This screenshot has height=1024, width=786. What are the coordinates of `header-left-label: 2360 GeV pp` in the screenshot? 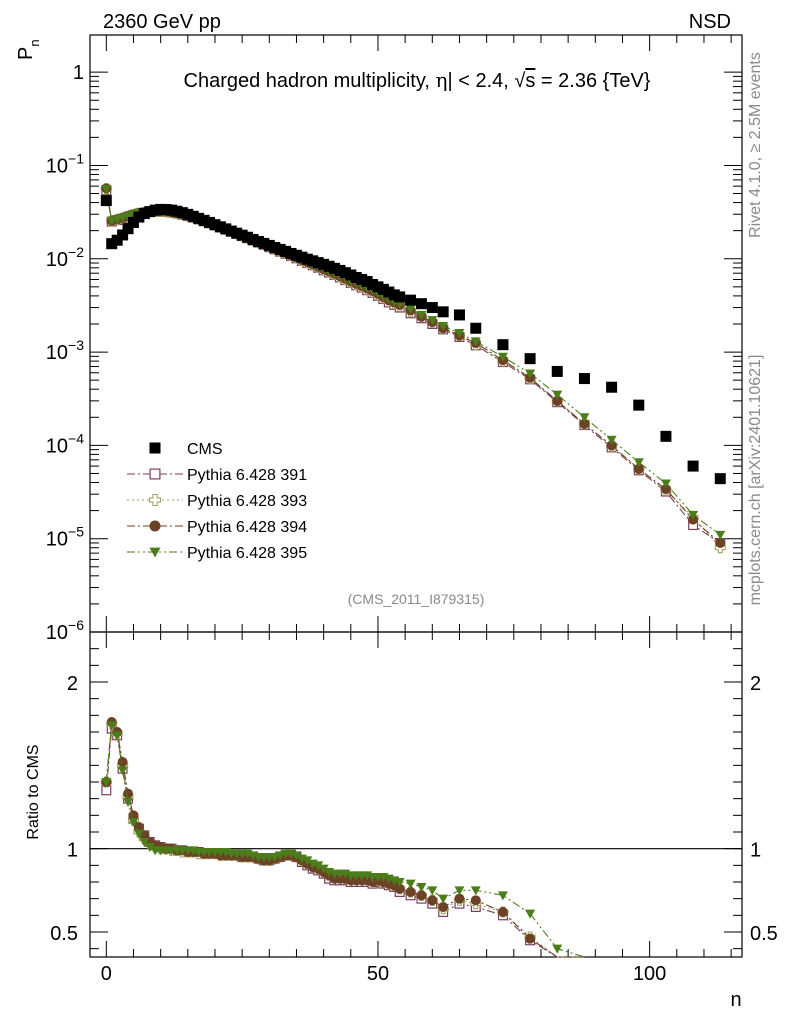 It's located at (162, 22).